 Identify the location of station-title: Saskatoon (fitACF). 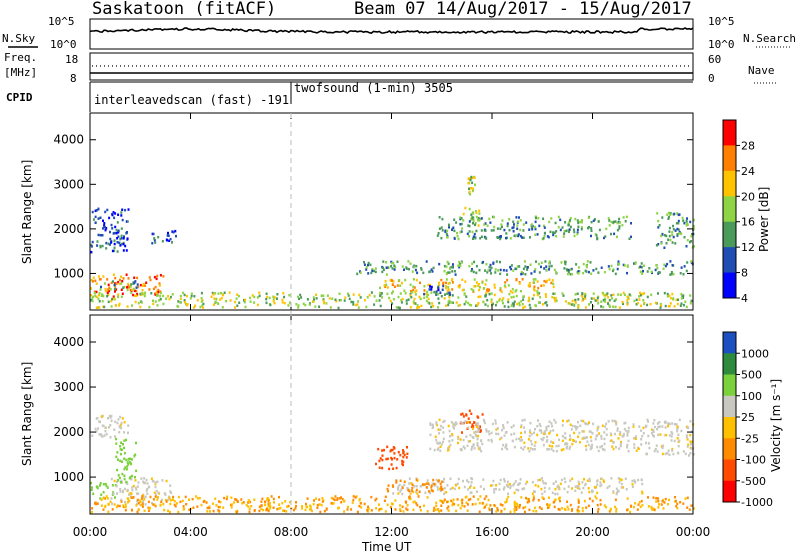
(184, 9).